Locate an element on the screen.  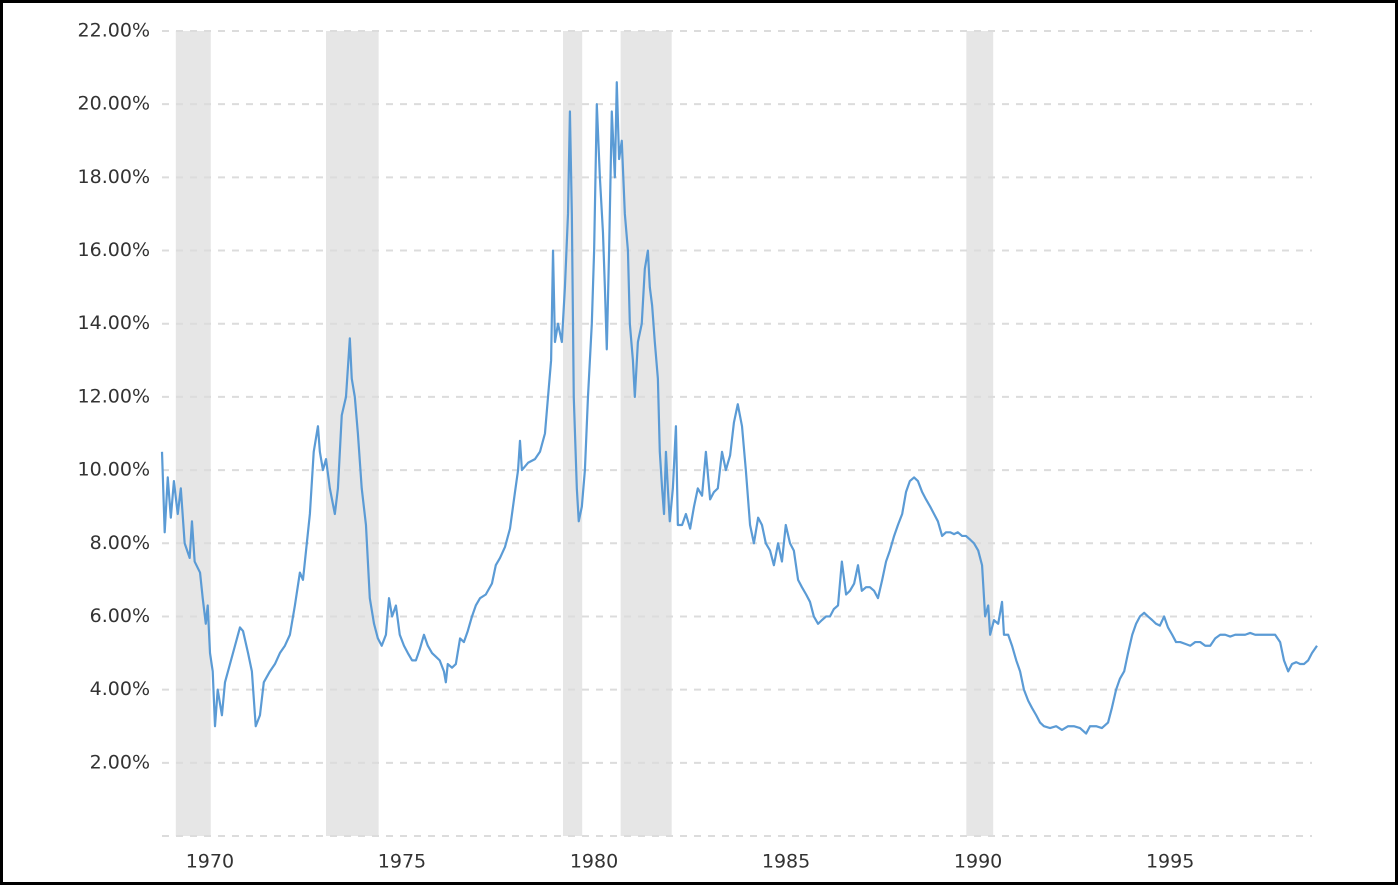
y-tick-label: 6.00% is located at coordinates (120, 616).